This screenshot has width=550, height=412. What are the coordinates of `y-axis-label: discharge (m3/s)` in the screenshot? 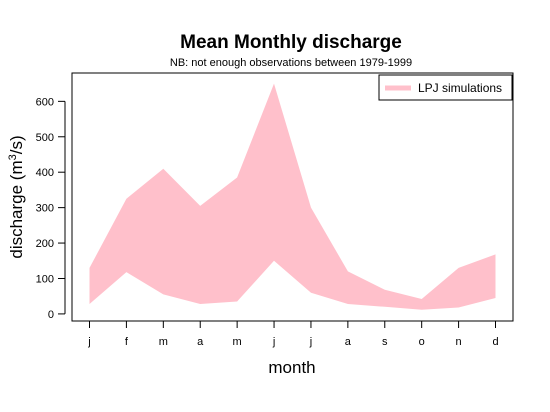 It's located at (16, 196).